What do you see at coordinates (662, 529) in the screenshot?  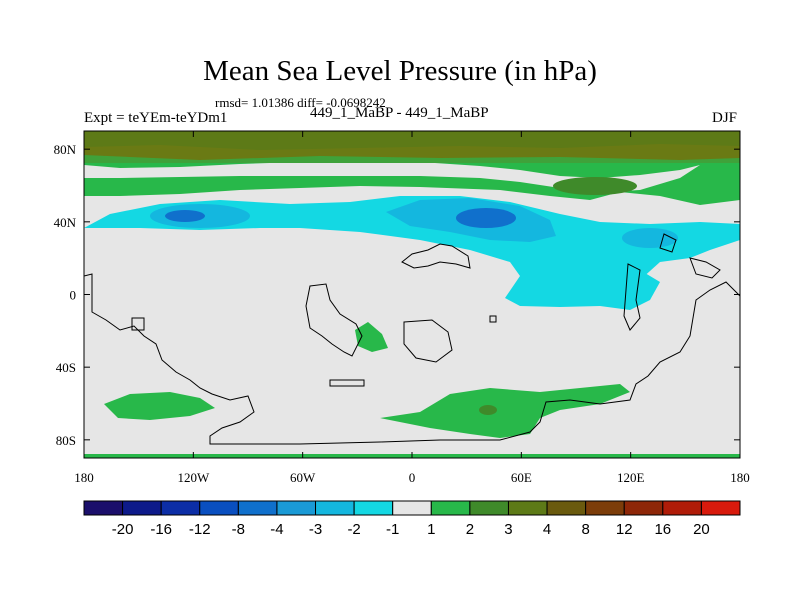 I see `colorbar-label: 16` at bounding box center [662, 529].